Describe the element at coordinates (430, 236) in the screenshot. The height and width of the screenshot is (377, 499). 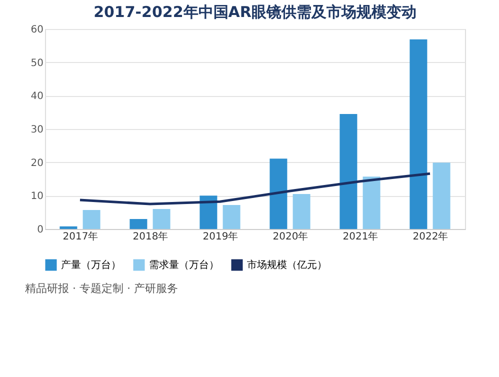
I see `x-tick-label: 2022年` at that location.